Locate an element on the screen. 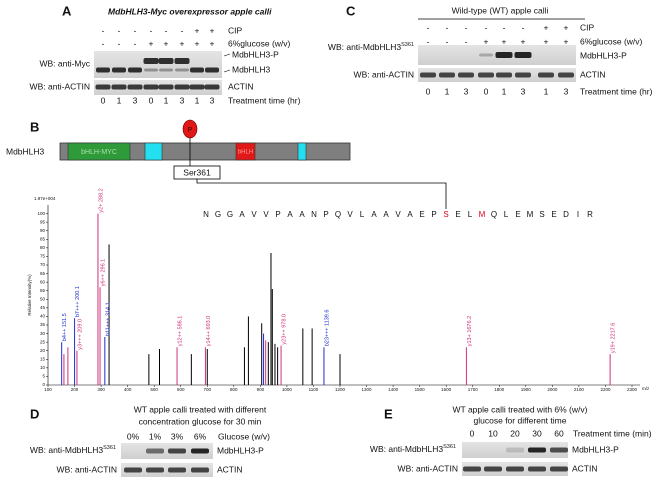 Image resolution: width=656 pixels, height=493 pixels. residue: S is located at coordinates (445, 214).